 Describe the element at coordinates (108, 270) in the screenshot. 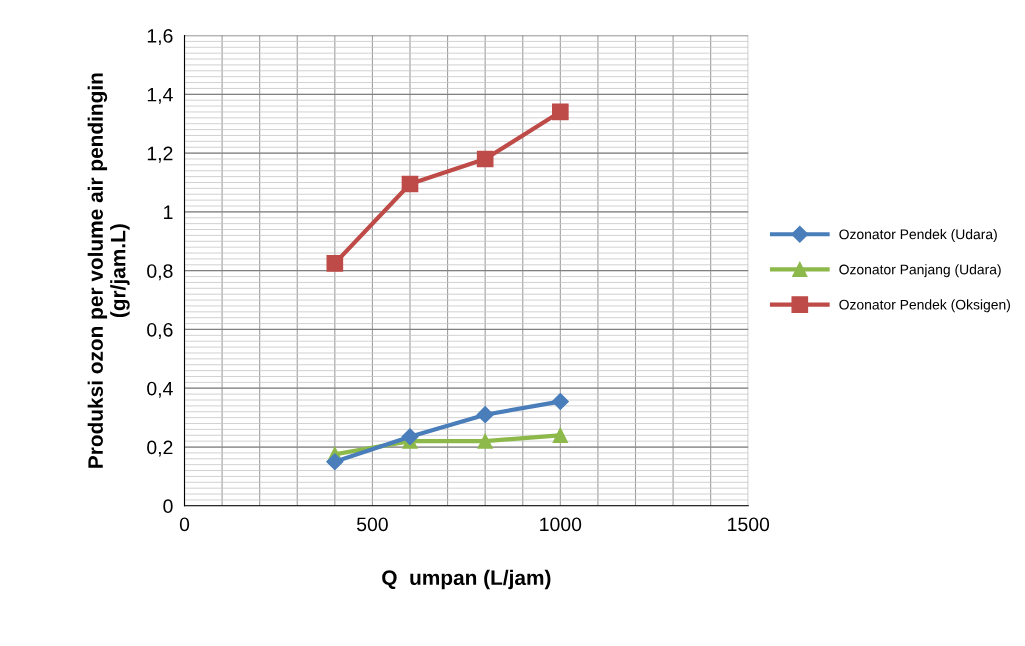

I see `y-axis-title: Produksi ozon per volume air pendingin (gr/jam.L)` at that location.